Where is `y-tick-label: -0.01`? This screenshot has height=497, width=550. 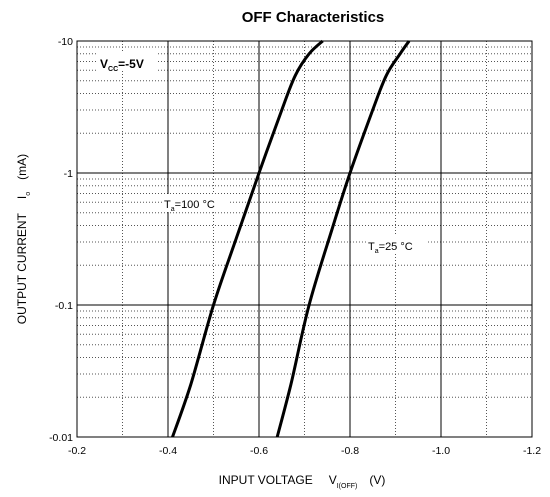 y-tick-label: -0.01 is located at coordinates (61, 438).